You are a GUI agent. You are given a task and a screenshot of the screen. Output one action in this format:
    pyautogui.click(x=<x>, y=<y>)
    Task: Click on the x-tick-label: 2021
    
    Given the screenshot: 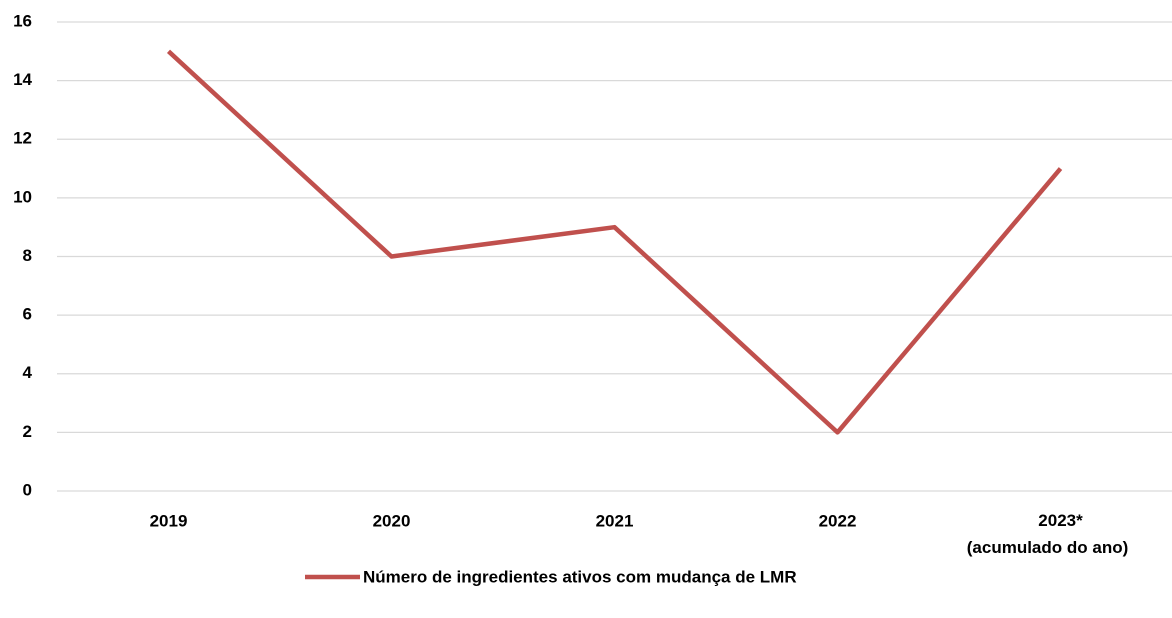 What is the action you would take?
    pyautogui.click(x=615, y=520)
    